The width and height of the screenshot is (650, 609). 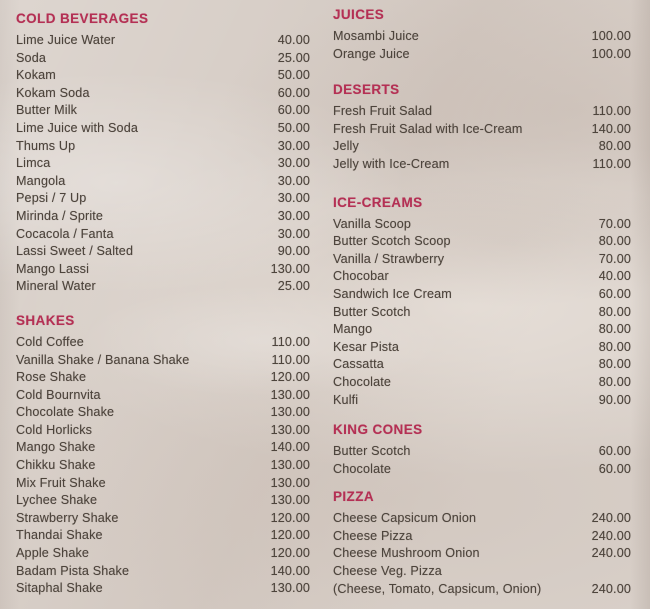 I want to click on item-price: 25.00, so click(x=293, y=57).